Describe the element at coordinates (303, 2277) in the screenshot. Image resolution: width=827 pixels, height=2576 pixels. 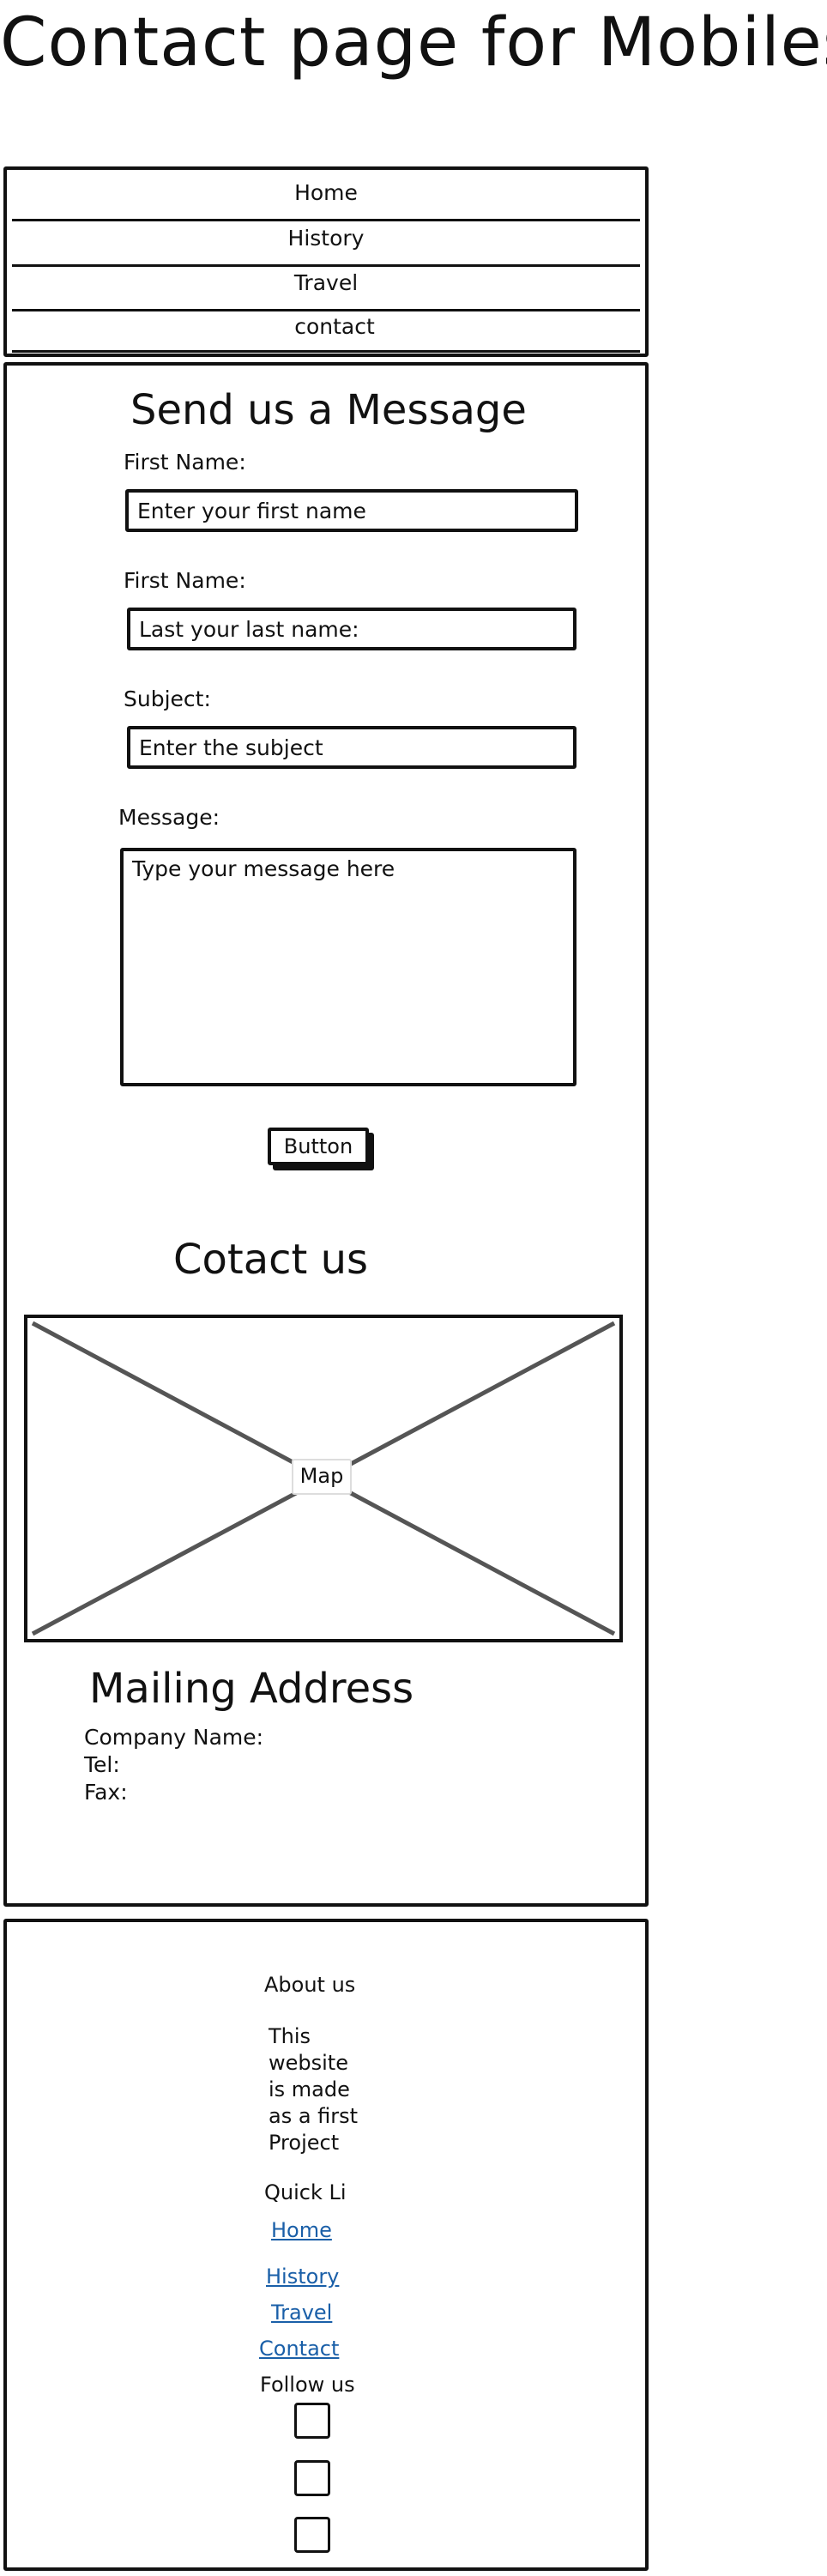
I see `footer-link-history: History` at that location.